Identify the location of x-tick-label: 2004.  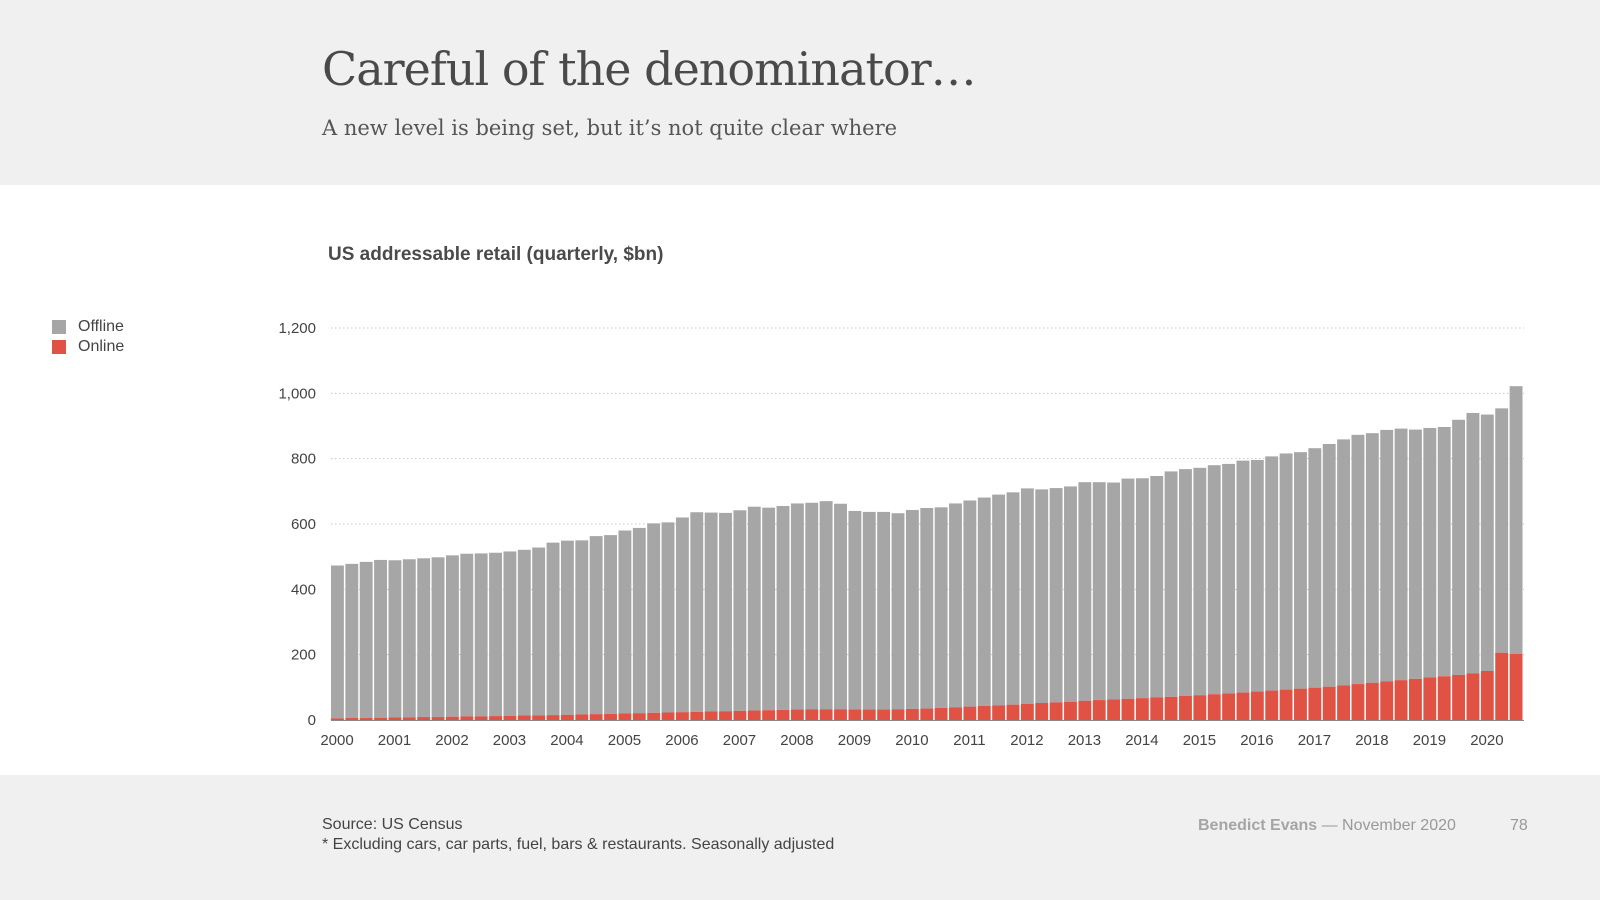
(566, 740).